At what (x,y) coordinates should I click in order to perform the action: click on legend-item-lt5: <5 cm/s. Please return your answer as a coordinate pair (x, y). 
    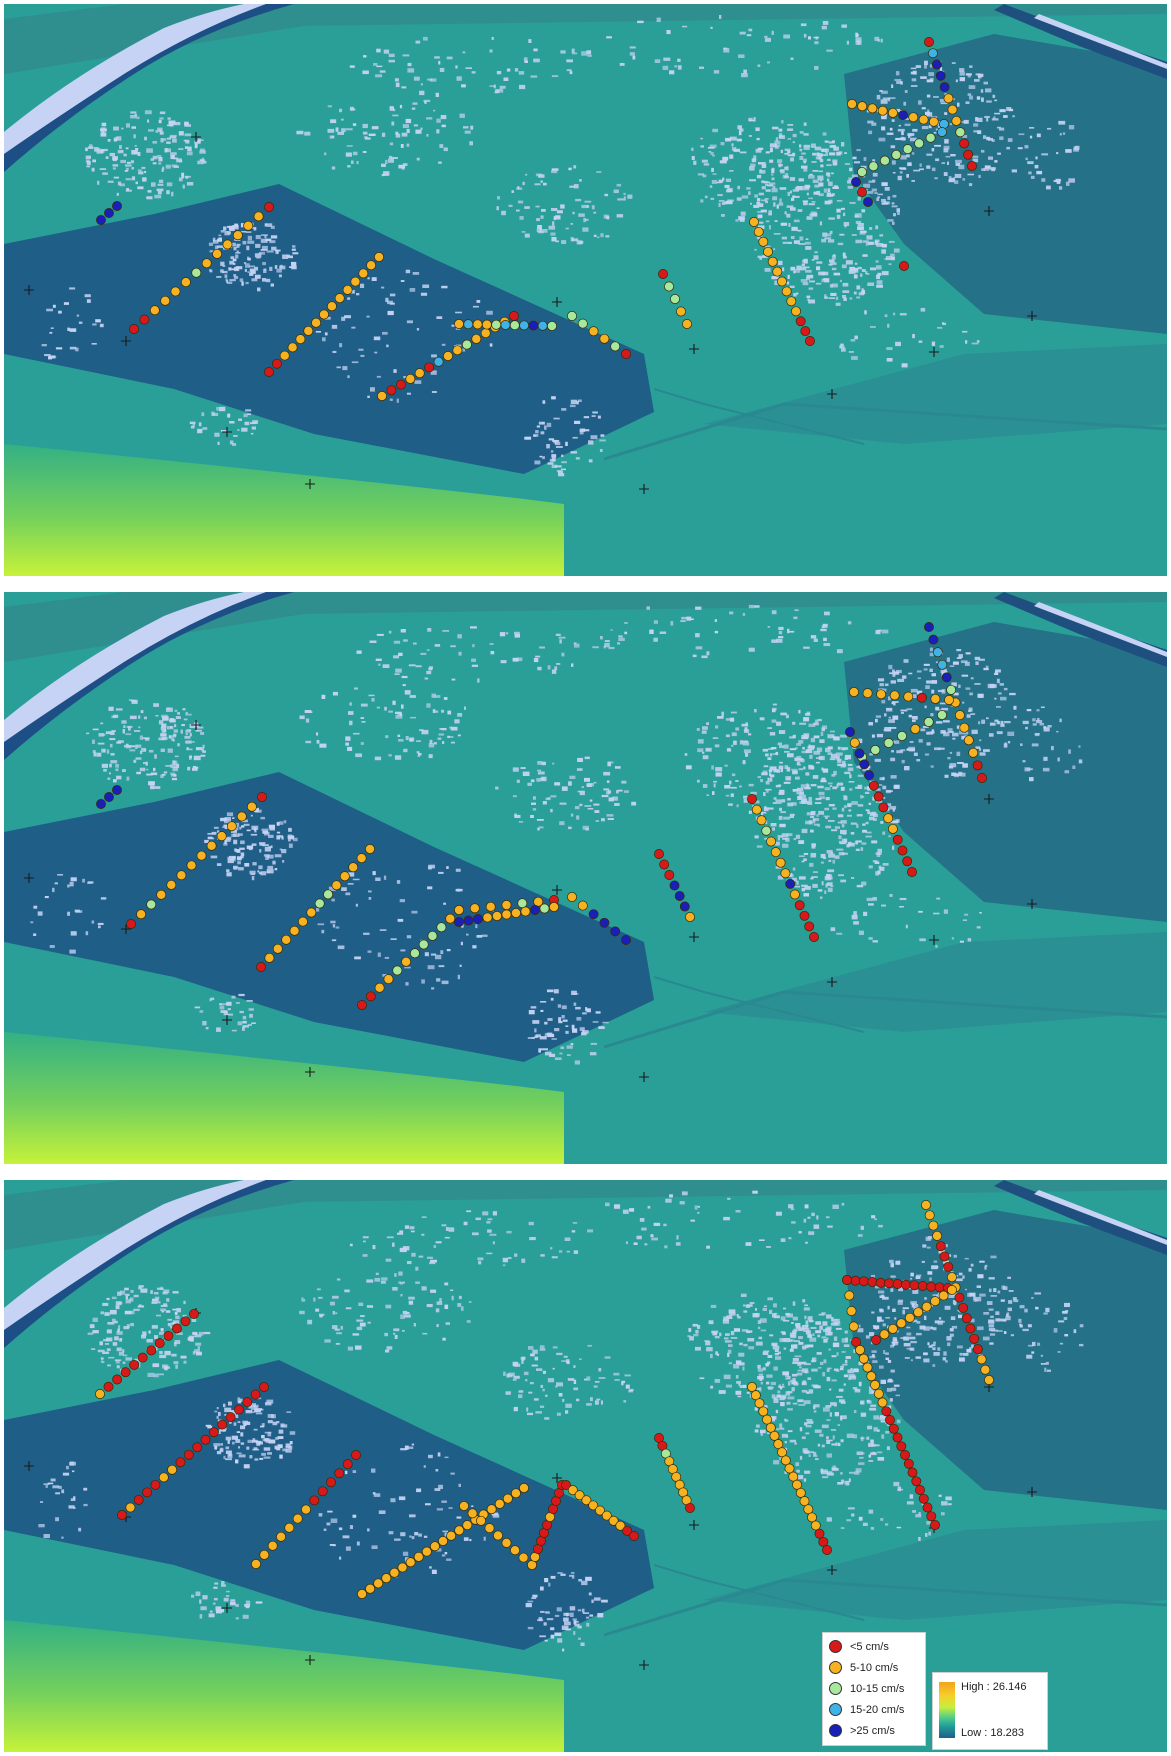
    Looking at the image, I should click on (859, 1646).